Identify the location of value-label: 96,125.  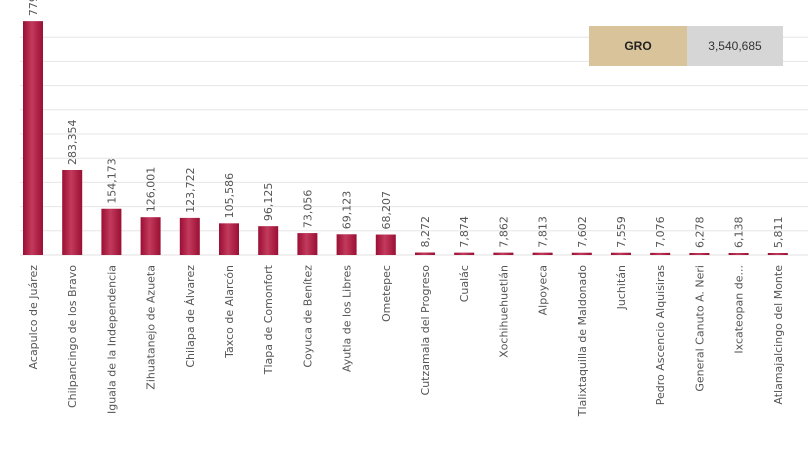
(268, 202).